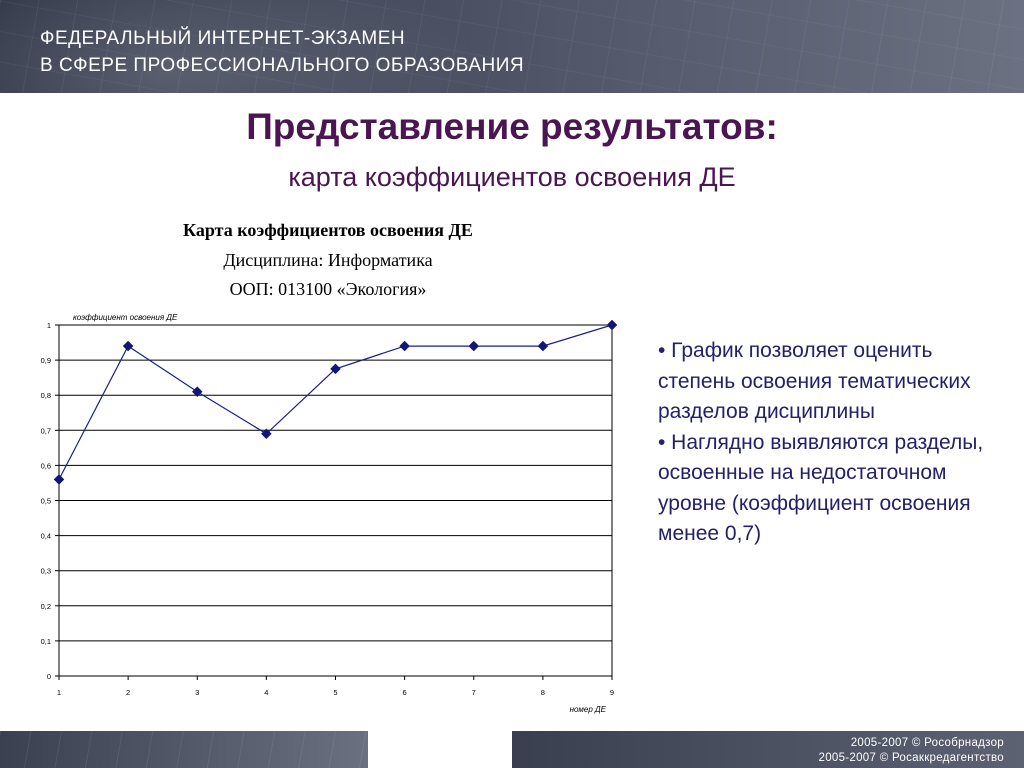  I want to click on y-tick-label: 0,9, so click(46, 360).